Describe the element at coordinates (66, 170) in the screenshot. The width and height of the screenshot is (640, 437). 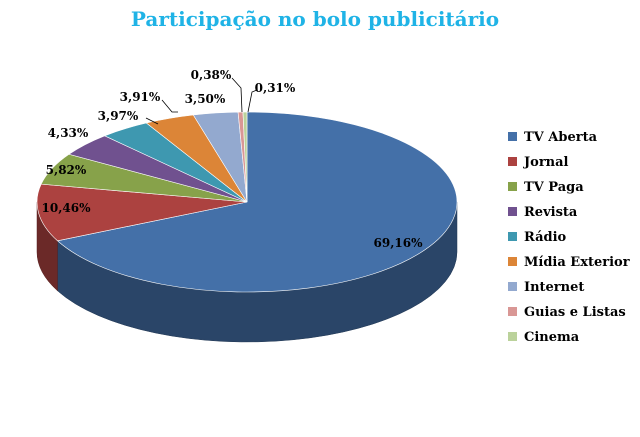
I see `data-label-tv-paga: 5,82%` at that location.